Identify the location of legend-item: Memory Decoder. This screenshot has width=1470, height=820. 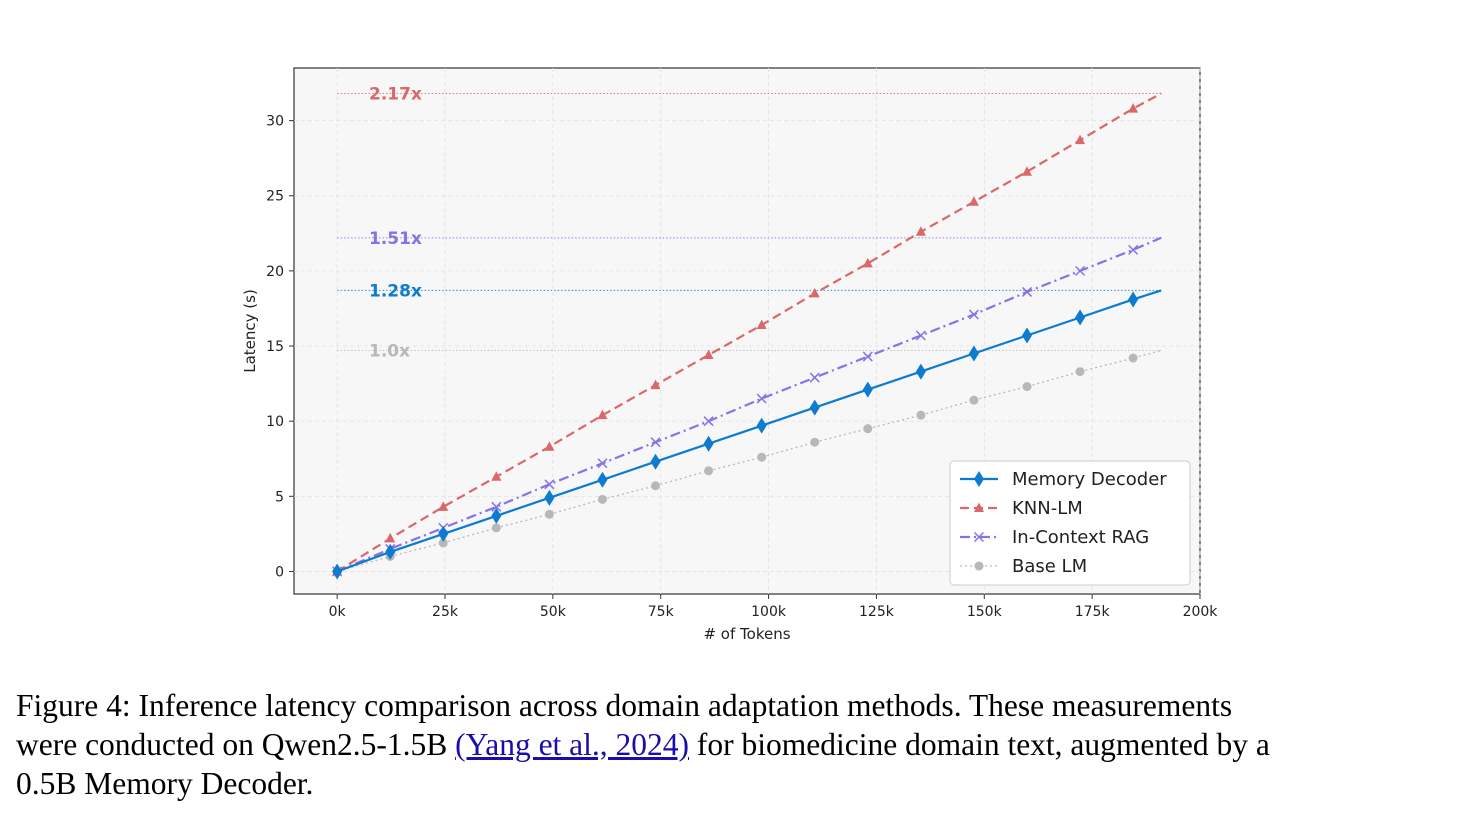
(1063, 479).